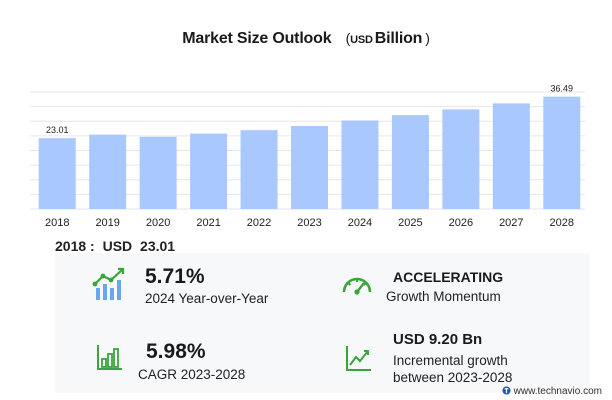 The height and width of the screenshot is (400, 612). What do you see at coordinates (158, 246) in the screenshot?
I see `base-year-amount: 23.01` at bounding box center [158, 246].